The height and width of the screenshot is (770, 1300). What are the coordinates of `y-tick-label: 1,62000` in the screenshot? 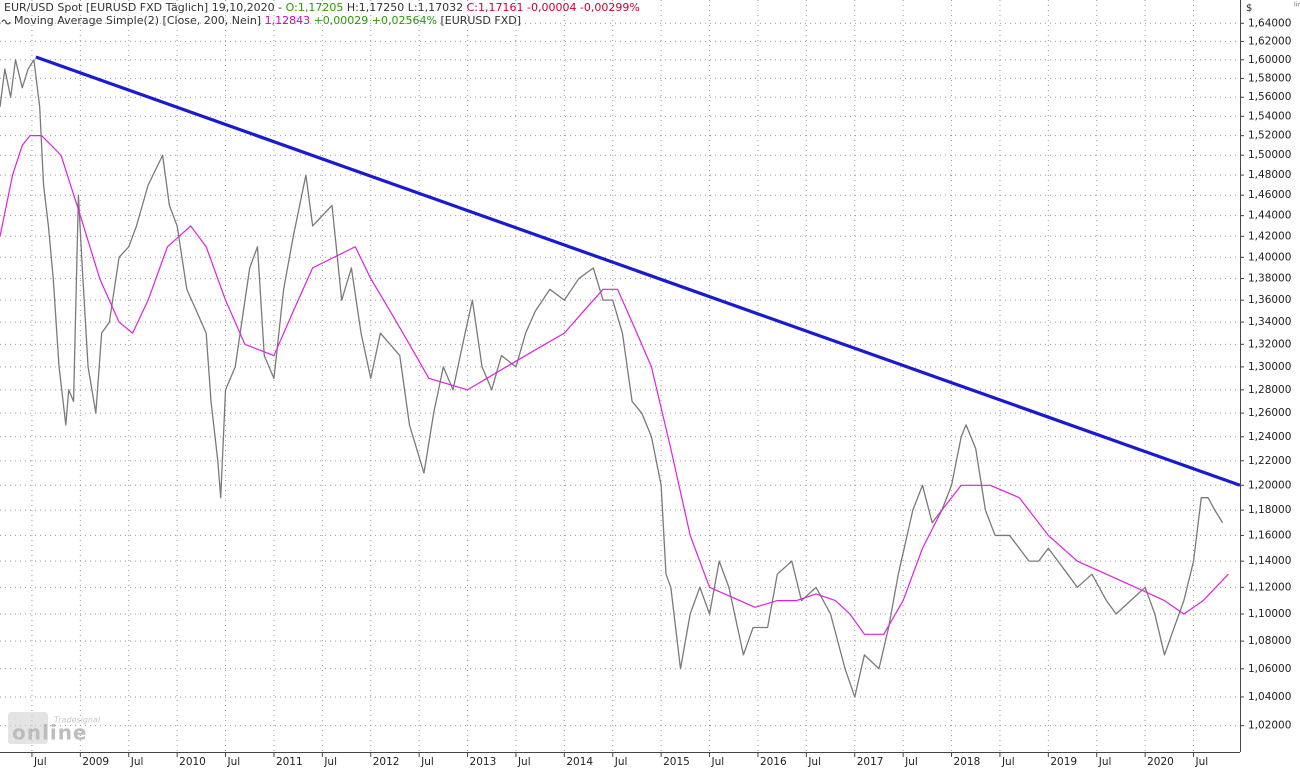 It's located at (1269, 41).